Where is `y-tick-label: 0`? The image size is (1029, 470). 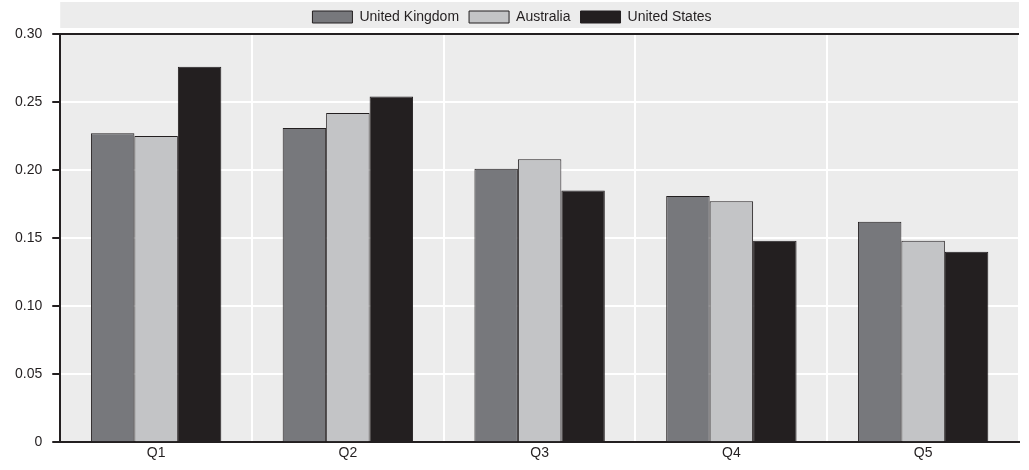 y-tick-label: 0 is located at coordinates (38, 441).